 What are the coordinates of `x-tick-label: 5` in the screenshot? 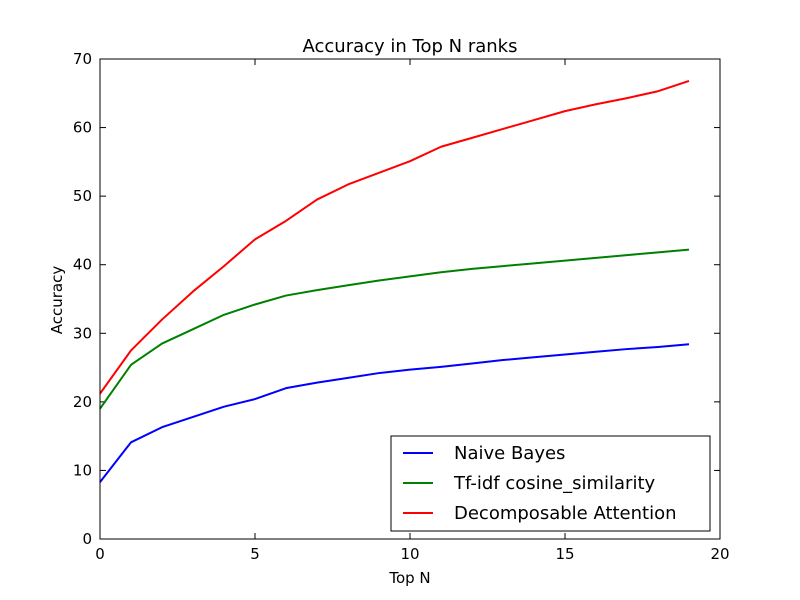 It's located at (255, 554).